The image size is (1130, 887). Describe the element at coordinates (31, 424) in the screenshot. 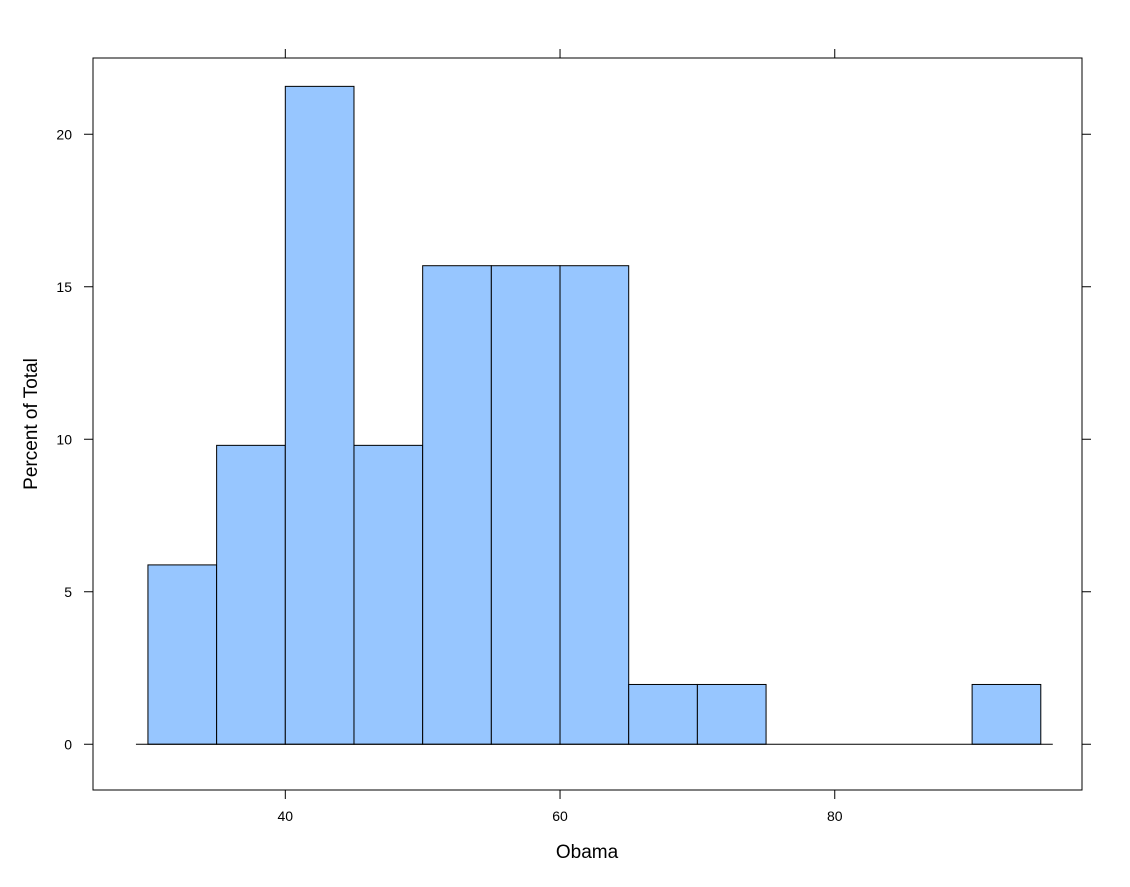

I see `y-axis-label: Percent of Total` at that location.